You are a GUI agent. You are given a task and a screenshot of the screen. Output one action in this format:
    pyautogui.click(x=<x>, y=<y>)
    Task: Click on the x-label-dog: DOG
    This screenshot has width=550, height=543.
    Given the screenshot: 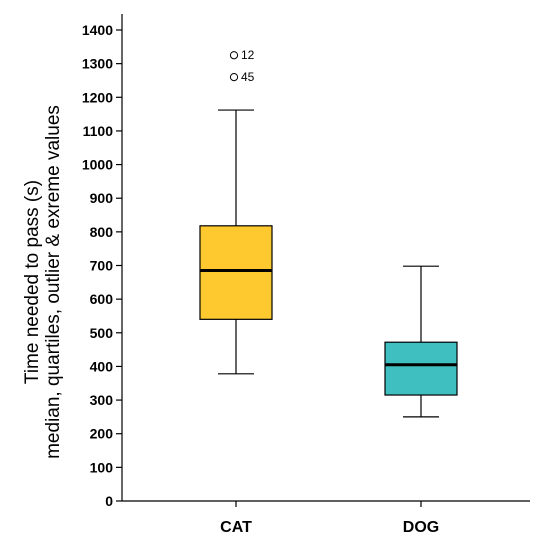 What is the action you would take?
    pyautogui.click(x=421, y=527)
    